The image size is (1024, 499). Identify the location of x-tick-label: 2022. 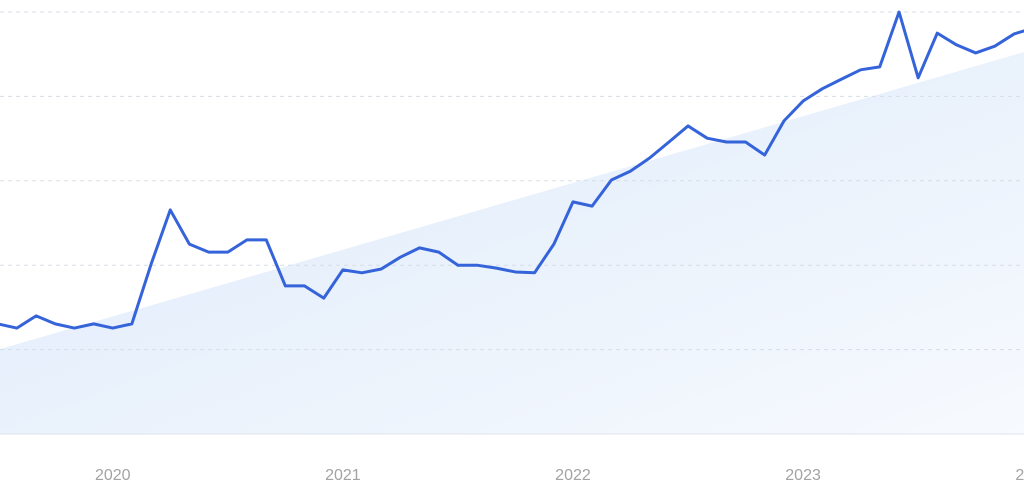
(573, 475).